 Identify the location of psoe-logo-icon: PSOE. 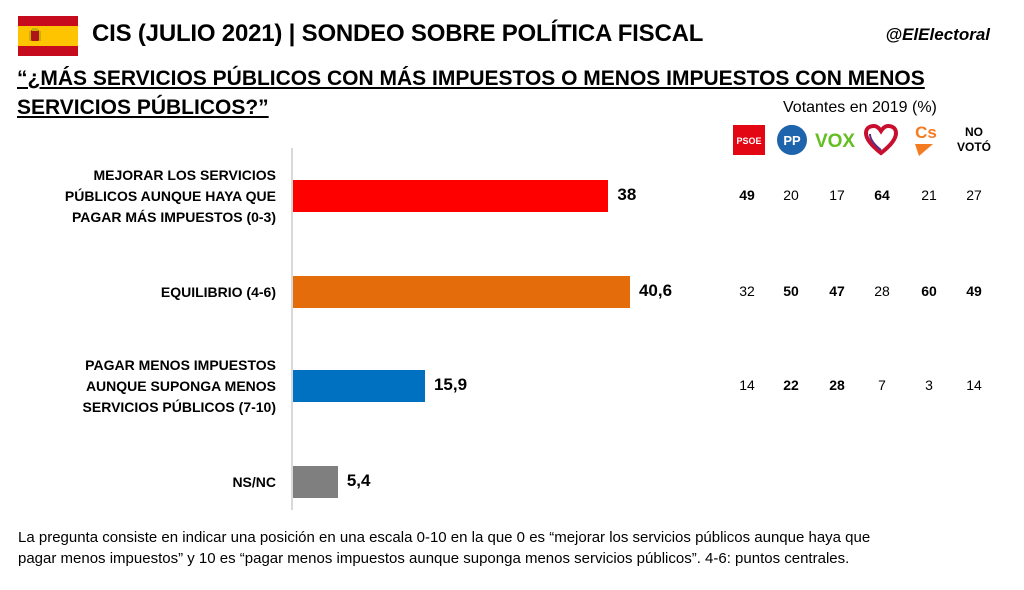
(749, 140).